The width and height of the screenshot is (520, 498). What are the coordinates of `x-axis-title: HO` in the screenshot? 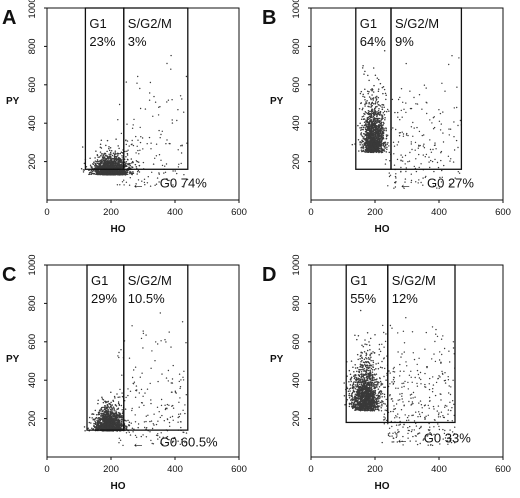 It's located at (118, 486).